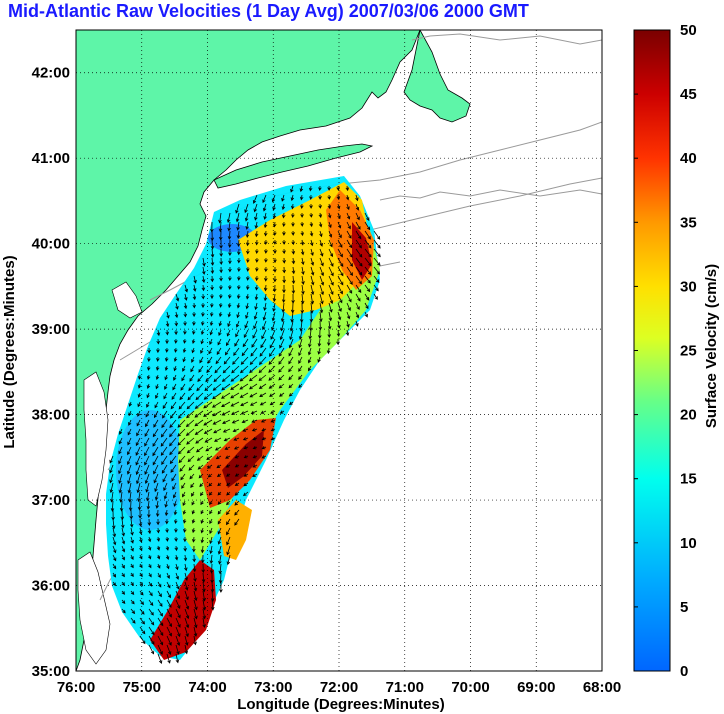  I want to click on delaware-bay, so click(127, 300).